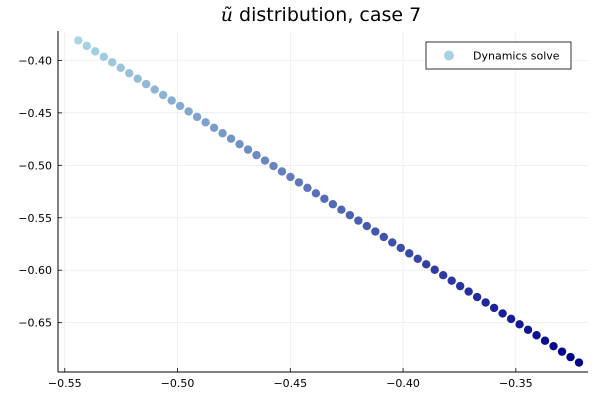 The height and width of the screenshot is (400, 600). I want to click on chart-title-symbol: ũ, so click(227, 15).